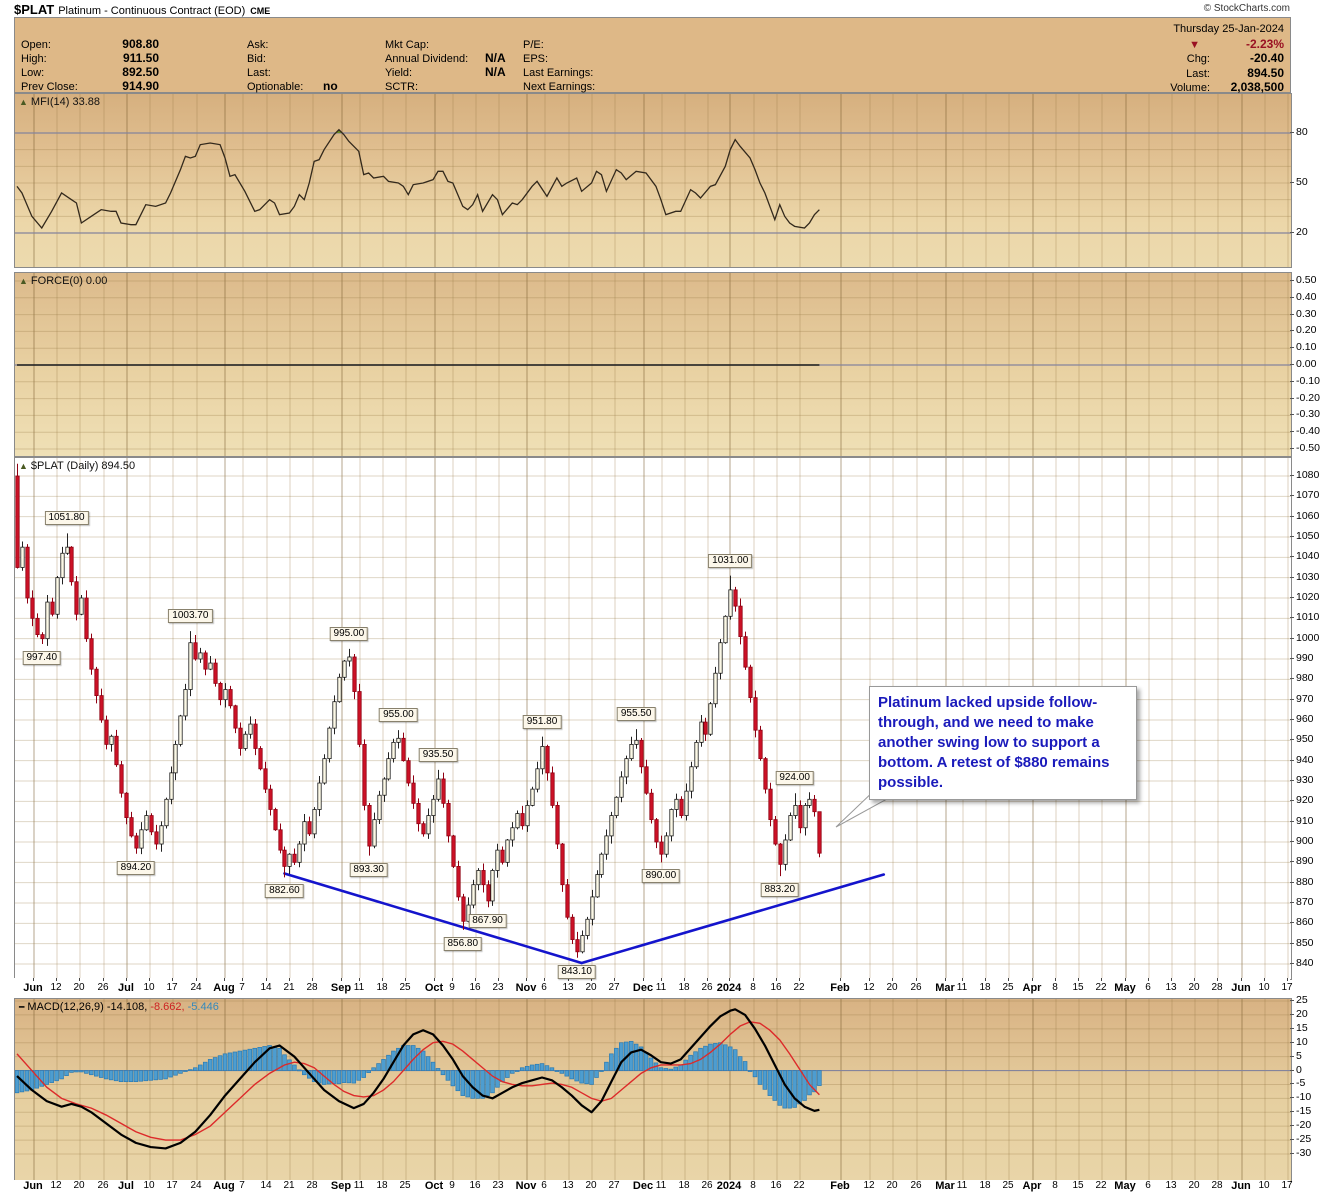 Image resolution: width=1340 pixels, height=1192 pixels. I want to click on price-level-annotation: 890.00, so click(661, 876).